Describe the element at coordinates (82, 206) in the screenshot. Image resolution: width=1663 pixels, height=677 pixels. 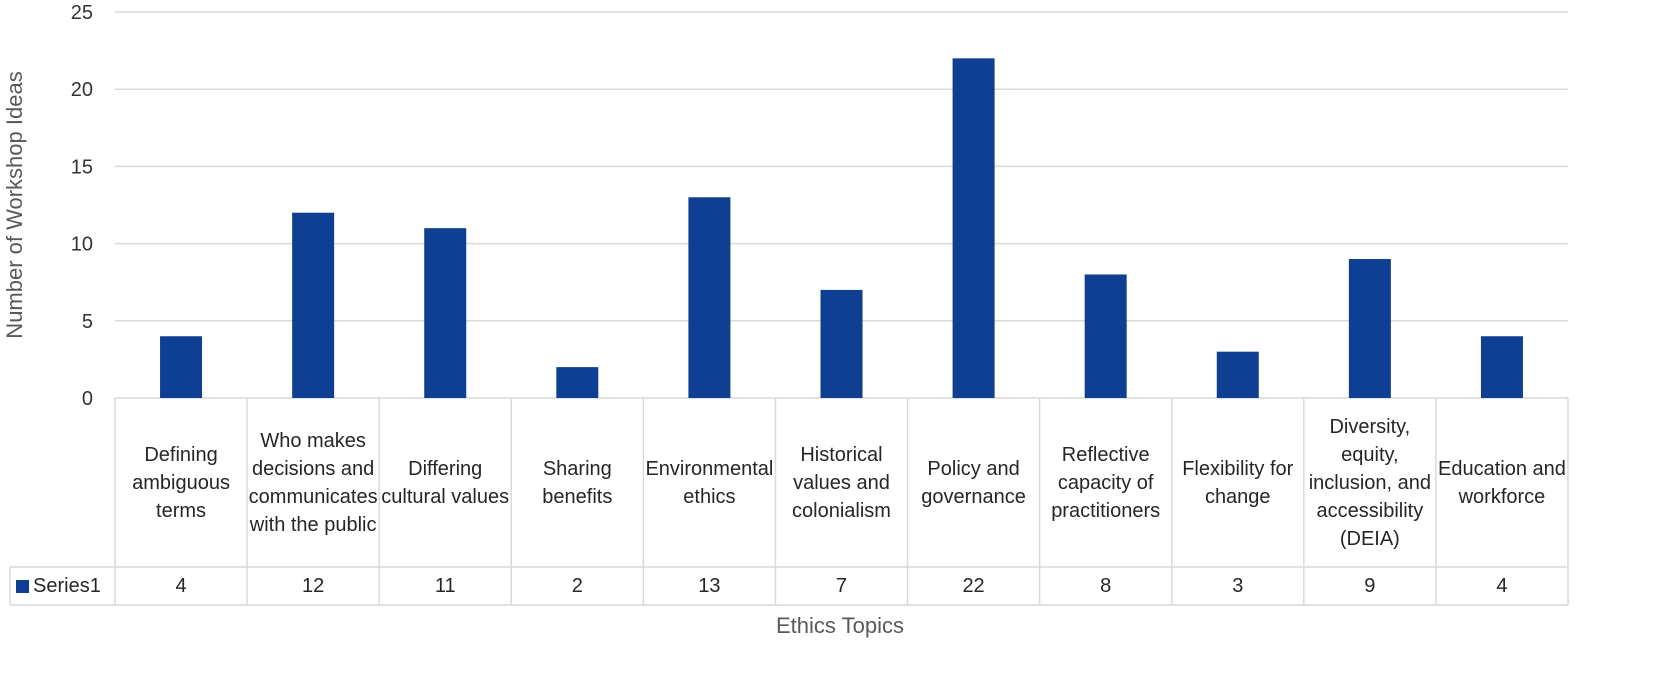
I see `y-axis-ticks: 0 5 10 15 20 25` at that location.